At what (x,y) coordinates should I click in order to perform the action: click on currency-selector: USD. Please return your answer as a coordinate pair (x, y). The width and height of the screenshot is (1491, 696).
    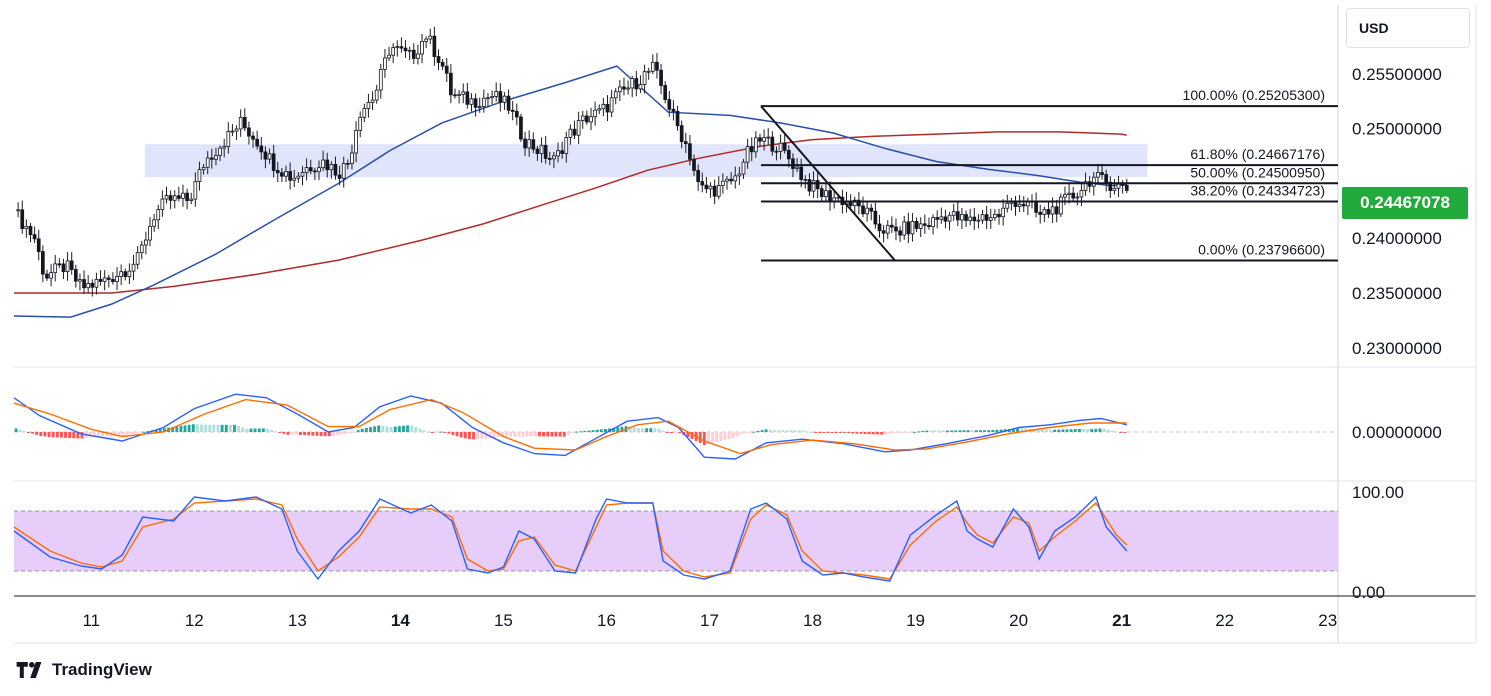
    Looking at the image, I should click on (1408, 28).